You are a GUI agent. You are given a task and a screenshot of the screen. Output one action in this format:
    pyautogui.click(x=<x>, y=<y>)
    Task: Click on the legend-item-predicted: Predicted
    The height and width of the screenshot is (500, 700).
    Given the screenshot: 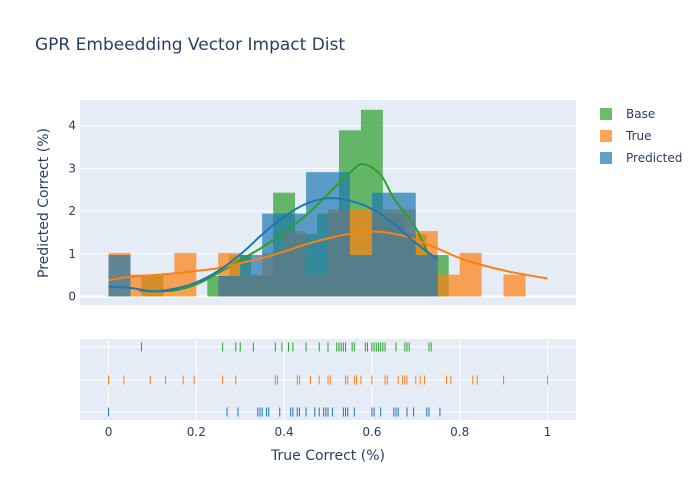 What is the action you would take?
    pyautogui.click(x=641, y=158)
    